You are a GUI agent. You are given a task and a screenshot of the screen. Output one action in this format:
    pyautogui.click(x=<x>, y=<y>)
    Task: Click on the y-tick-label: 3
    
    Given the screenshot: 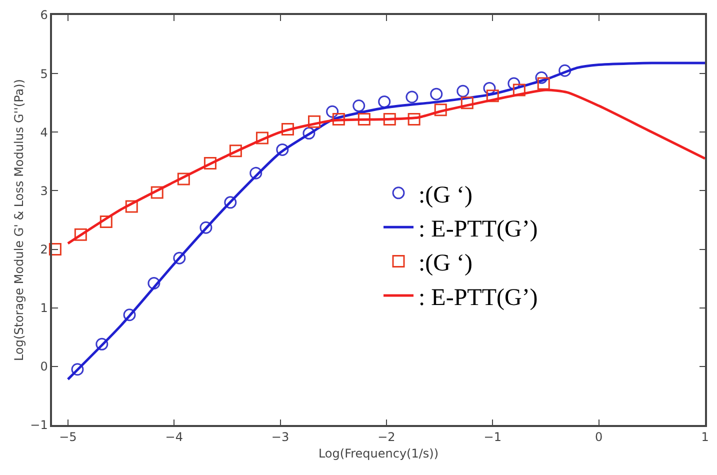 What is the action you would take?
    pyautogui.click(x=44, y=191)
    